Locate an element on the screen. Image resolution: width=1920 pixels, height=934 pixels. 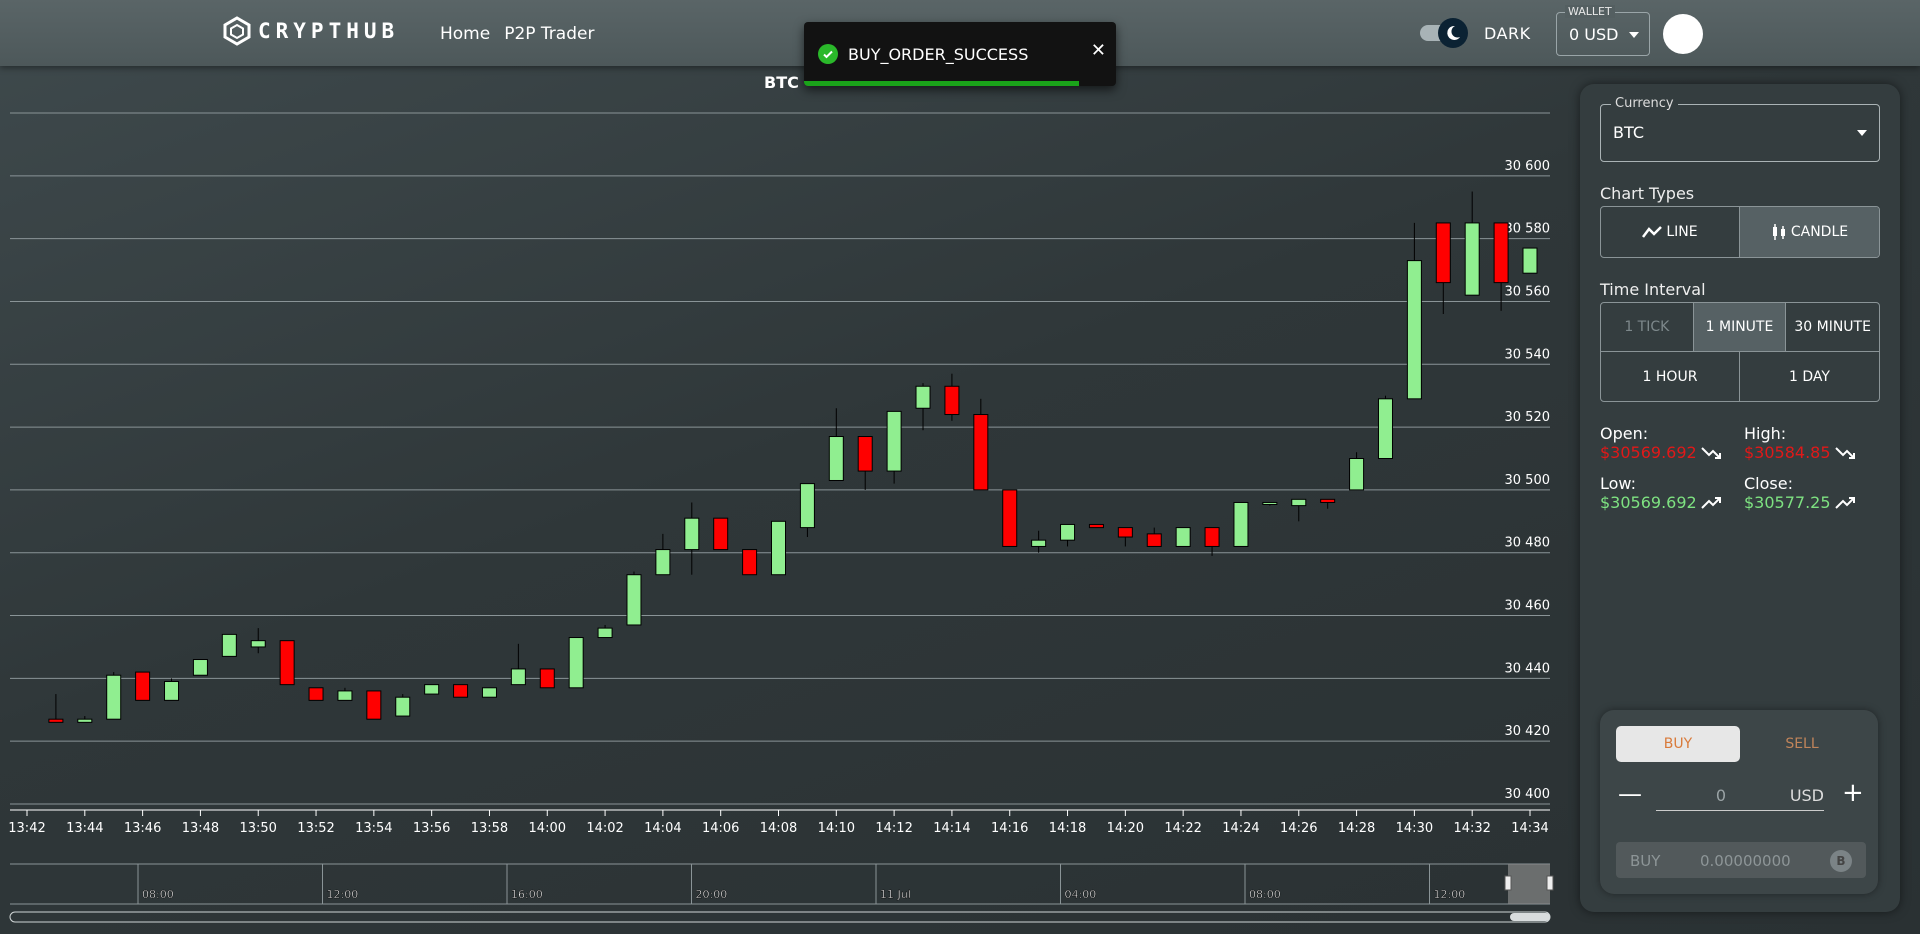
nav-p2p-trader-link: P2P Trader is located at coordinates (549, 34).